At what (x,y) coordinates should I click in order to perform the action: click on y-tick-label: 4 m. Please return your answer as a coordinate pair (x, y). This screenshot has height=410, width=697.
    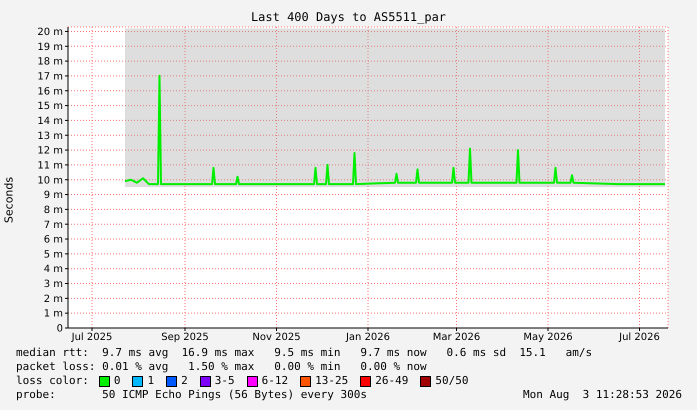
    Looking at the image, I should click on (53, 270).